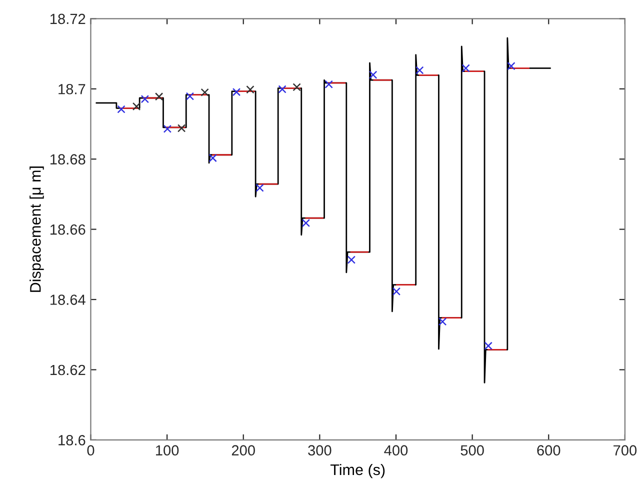  Describe the element at coordinates (90, 450) in the screenshot. I see `x-tick-label: 0` at that location.